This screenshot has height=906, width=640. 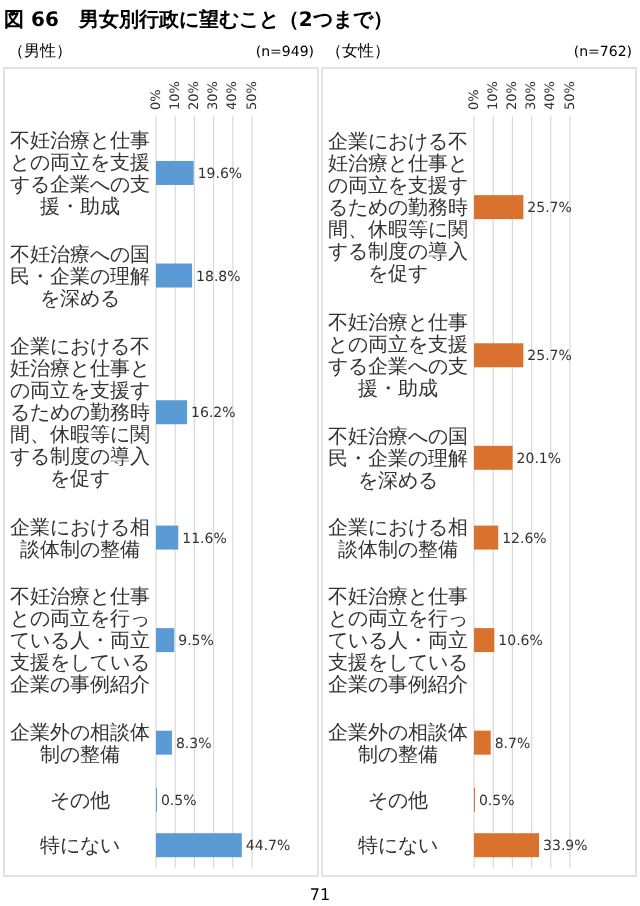 What do you see at coordinates (320, 895) in the screenshot?
I see `text: 71` at bounding box center [320, 895].